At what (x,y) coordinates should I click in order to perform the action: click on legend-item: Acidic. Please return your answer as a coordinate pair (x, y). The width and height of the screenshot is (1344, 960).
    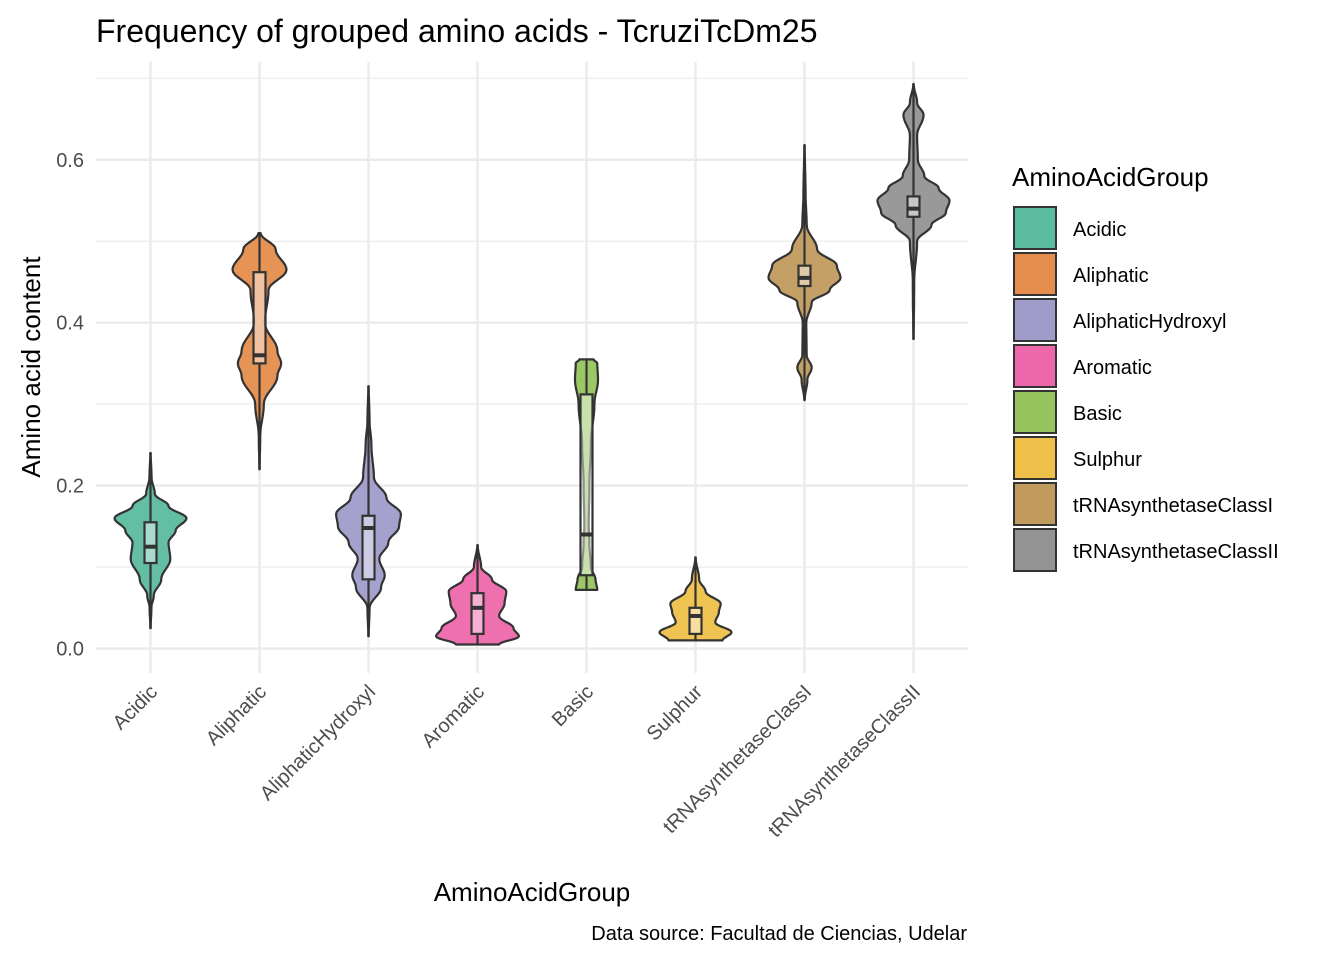
    Looking at the image, I should click on (1069, 228).